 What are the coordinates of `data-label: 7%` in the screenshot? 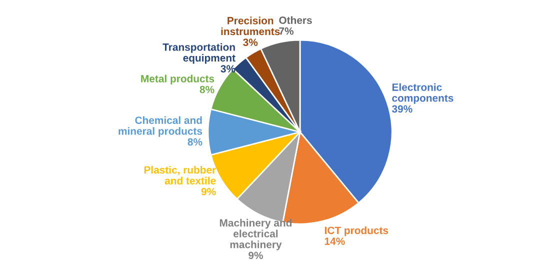 It's located at (286, 31).